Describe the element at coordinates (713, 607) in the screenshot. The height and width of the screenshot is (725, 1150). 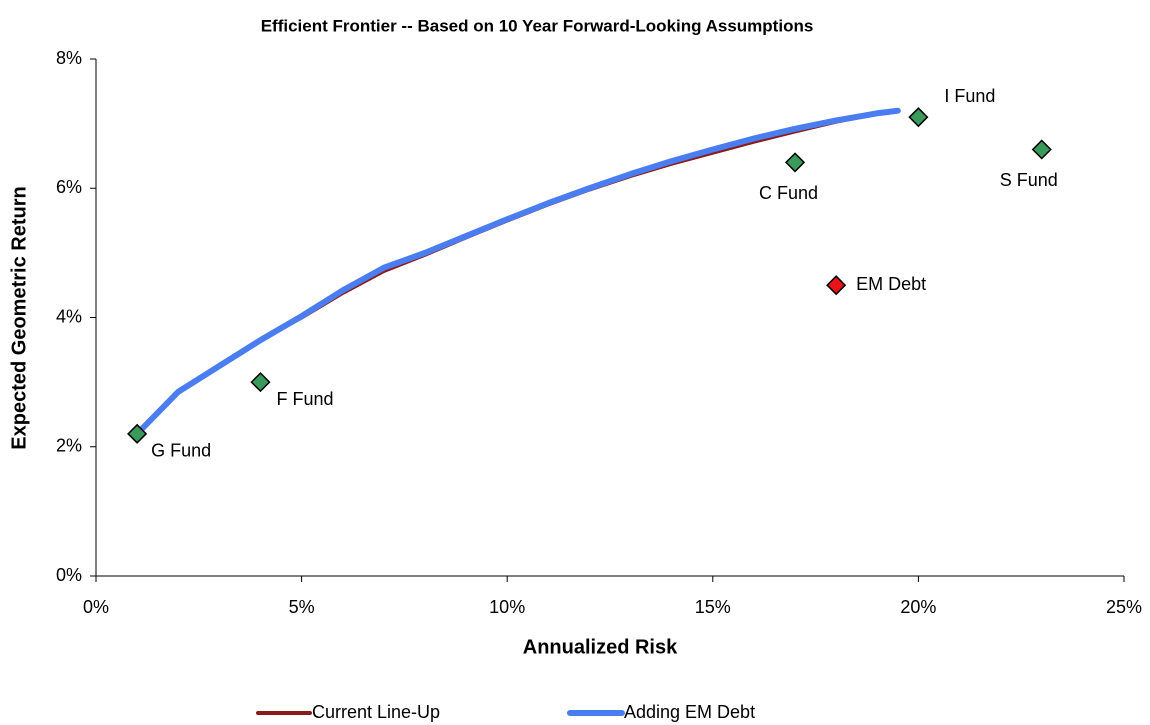
I see `x-tick-label: 15%` at that location.